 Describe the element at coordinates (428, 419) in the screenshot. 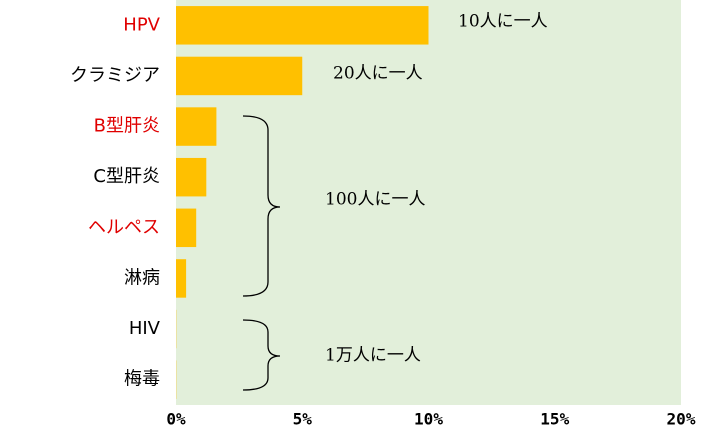

I see `x-tick-label: 10%` at that location.